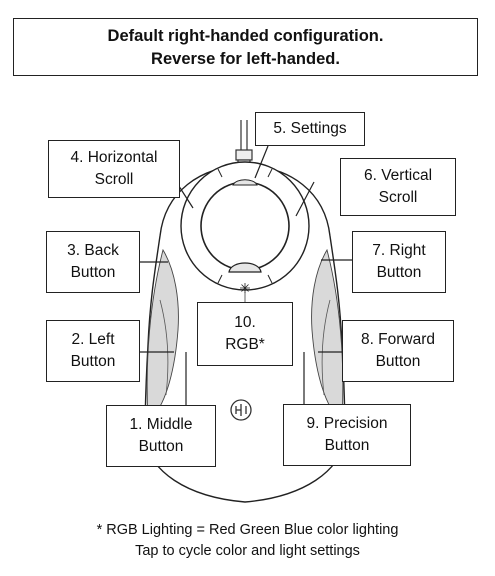 This screenshot has height=576, width=495. What do you see at coordinates (347, 435) in the screenshot?
I see `precision-button-label: 9. Precision Button` at bounding box center [347, 435].